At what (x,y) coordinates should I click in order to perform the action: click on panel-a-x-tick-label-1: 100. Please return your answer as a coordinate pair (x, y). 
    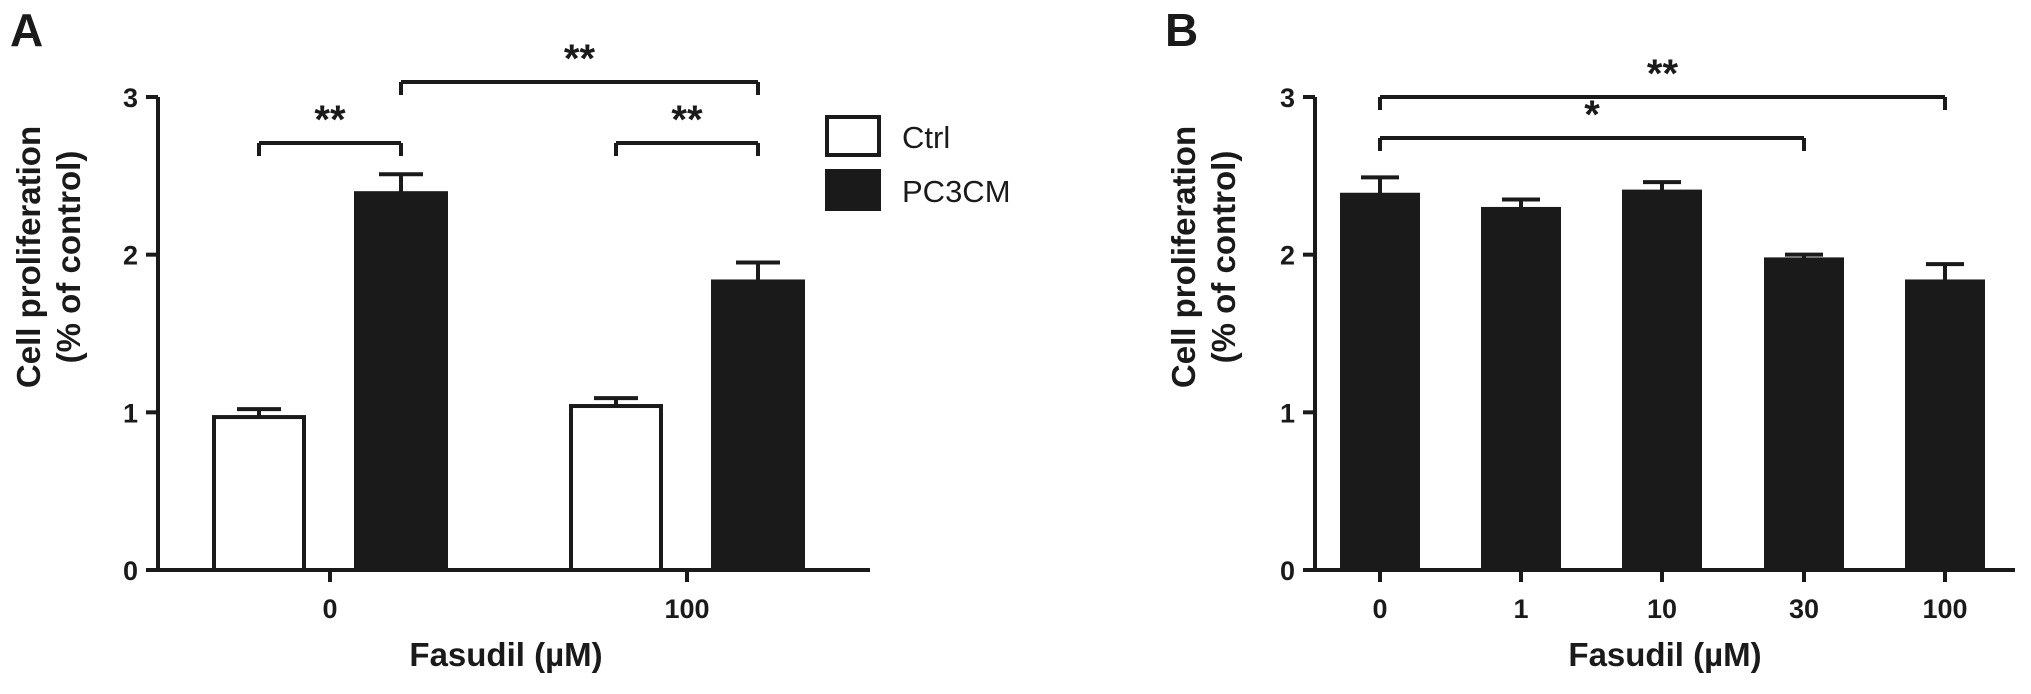
    Looking at the image, I should click on (686, 609).